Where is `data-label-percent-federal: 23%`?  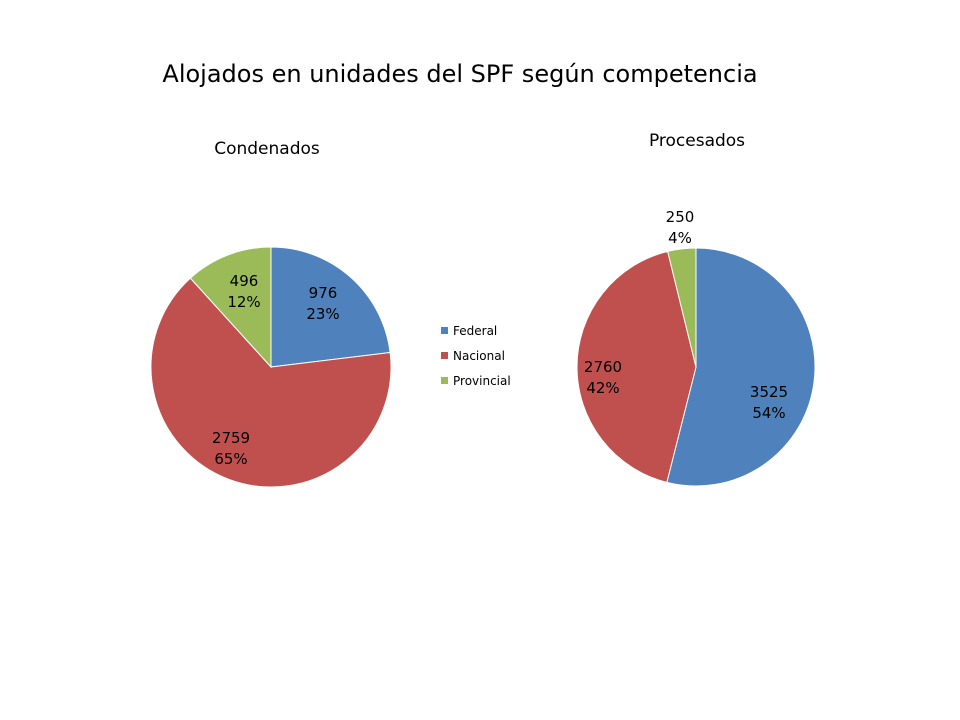 data-label-percent-federal: 23% is located at coordinates (322, 314).